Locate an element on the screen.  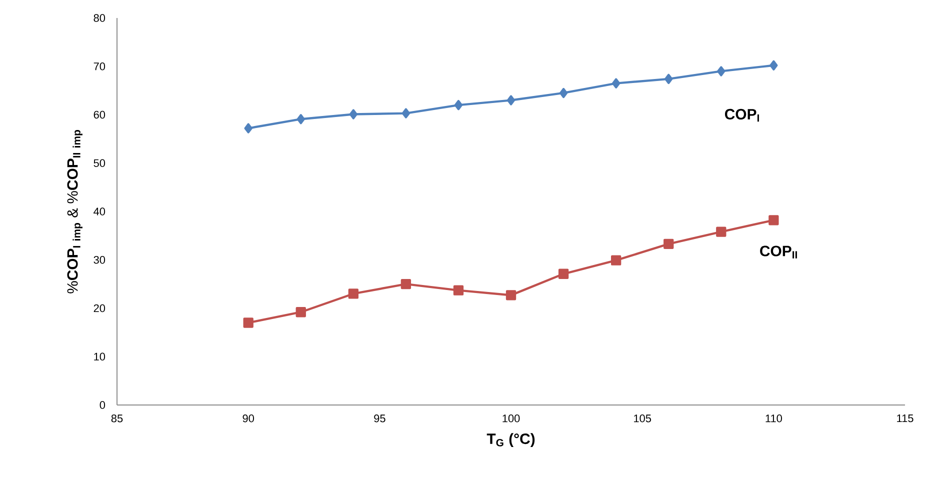
y-tick-label: 10 is located at coordinates (100, 356).